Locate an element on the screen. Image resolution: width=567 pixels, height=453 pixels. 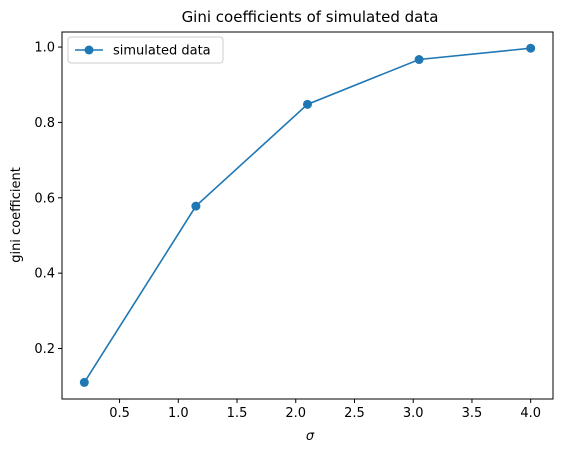
y-tick-label: 0.8 is located at coordinates (44, 123).